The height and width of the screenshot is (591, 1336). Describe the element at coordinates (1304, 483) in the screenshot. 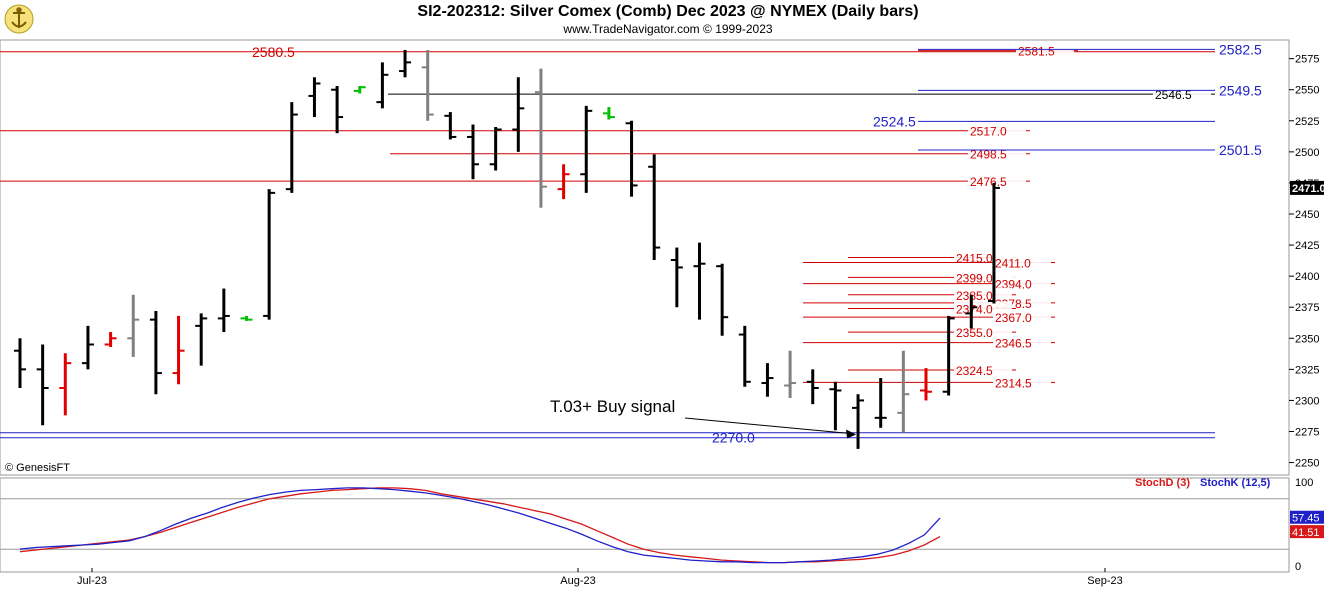

I see `stoch-y-tick-label: 100` at that location.